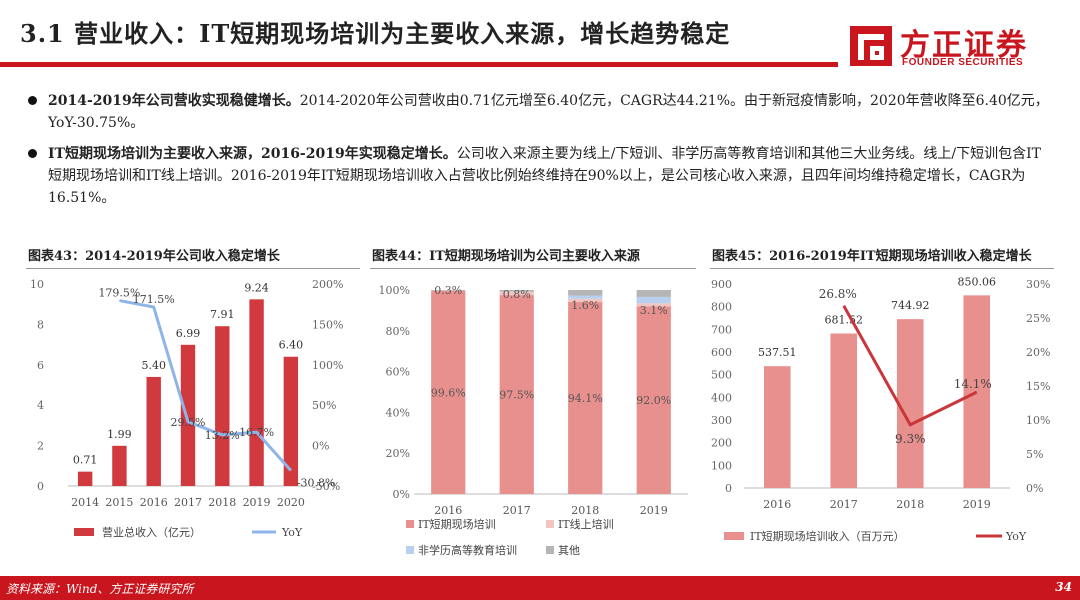  I want to click on right-tick-label: 15%, so click(1038, 386).